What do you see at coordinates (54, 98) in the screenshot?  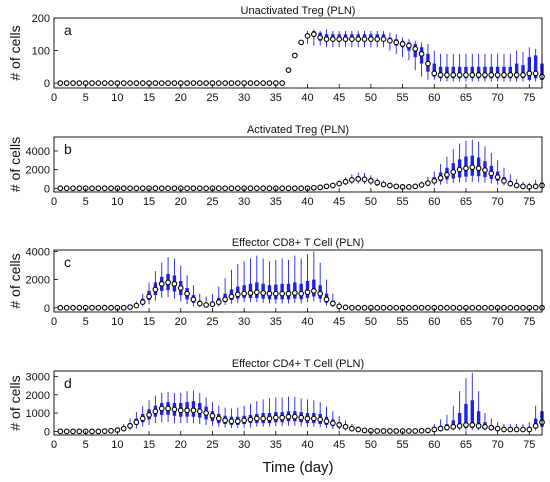 I see `x-tick-label: 0` at bounding box center [54, 98].